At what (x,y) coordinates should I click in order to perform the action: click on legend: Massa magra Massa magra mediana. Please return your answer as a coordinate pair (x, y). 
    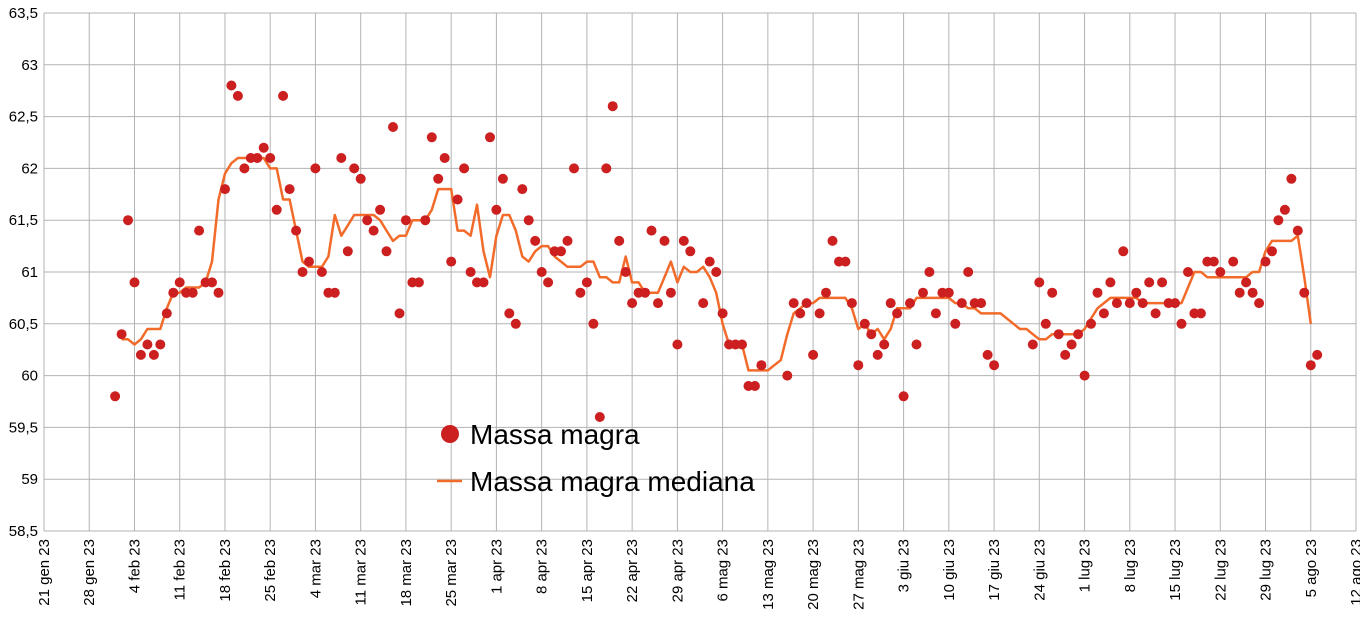
    Looking at the image, I should click on (596, 458).